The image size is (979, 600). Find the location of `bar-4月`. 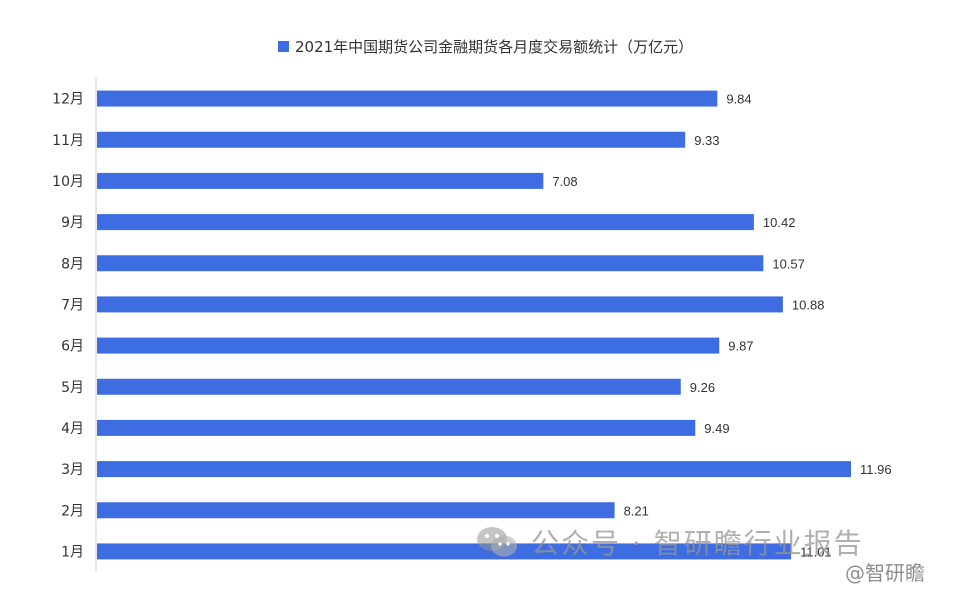

bar-4月 is located at coordinates (396, 427).